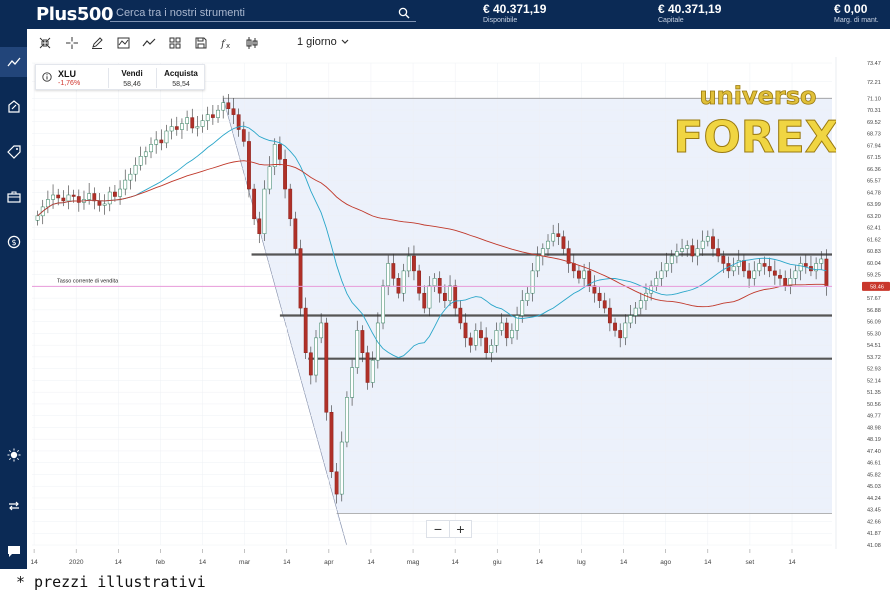 The height and width of the screenshot is (598, 890). Describe the element at coordinates (13, 455) in the screenshot. I see `sidebar-item-theme` at that location.